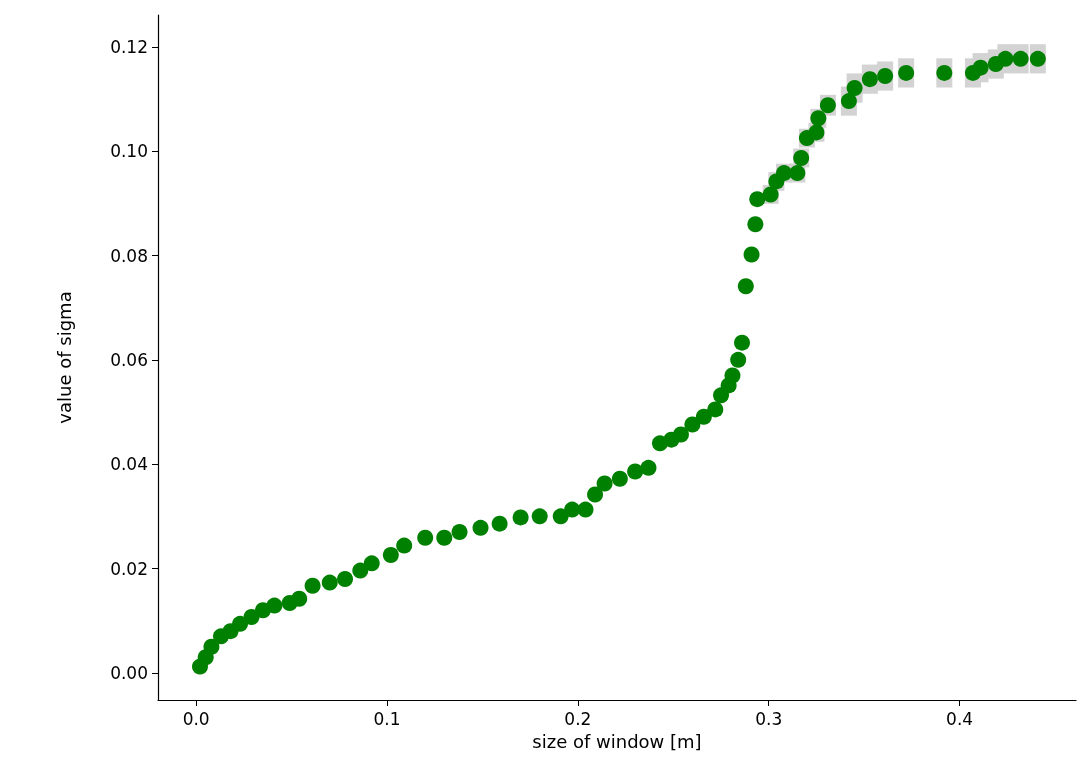  I want to click on x-tick-label: 0.0, so click(196, 718).